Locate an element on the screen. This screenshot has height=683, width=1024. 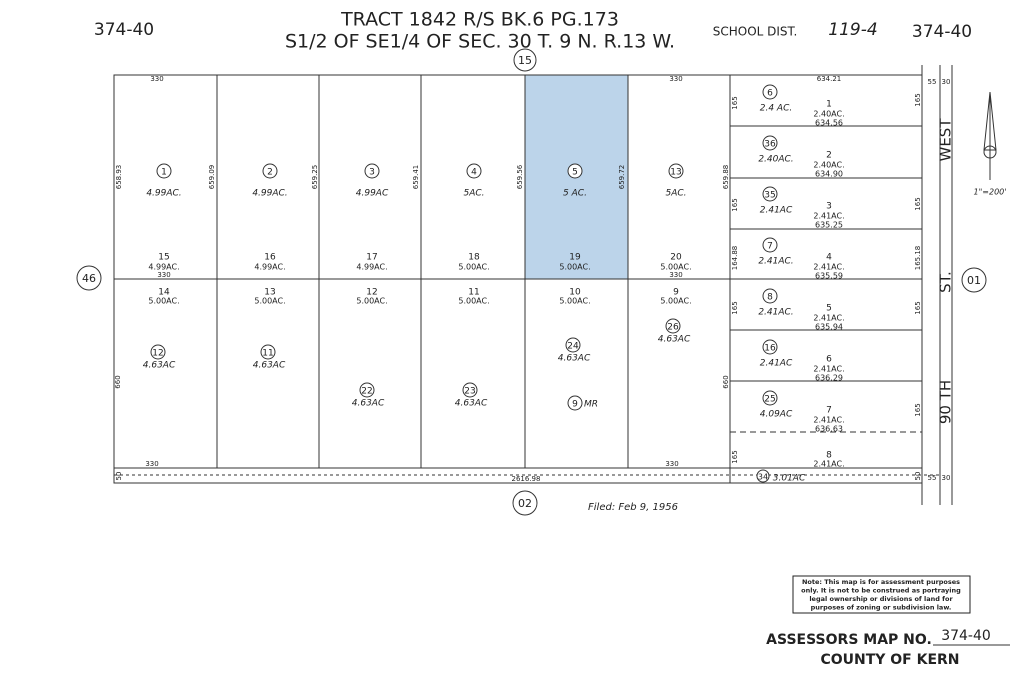
street-name: WEST is located at coordinates (946, 140).